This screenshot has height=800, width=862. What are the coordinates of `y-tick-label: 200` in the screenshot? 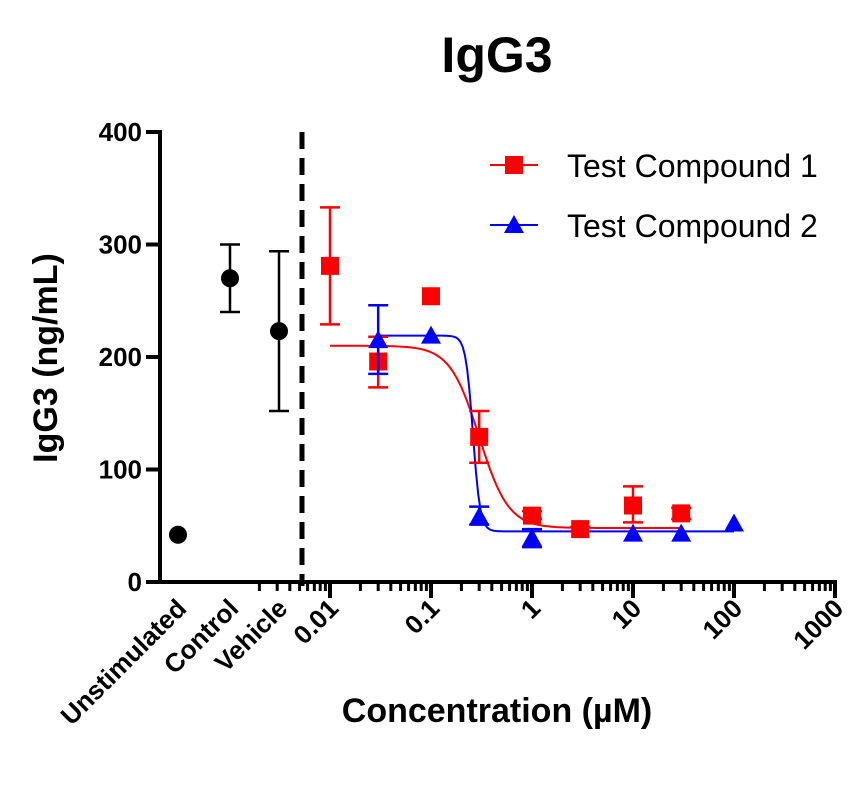 It's located at (120, 357).